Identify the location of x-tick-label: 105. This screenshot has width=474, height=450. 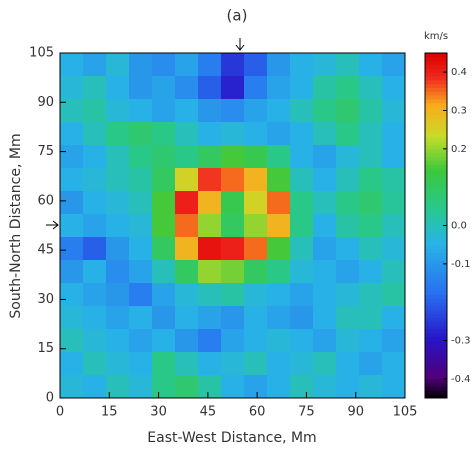
(405, 412).